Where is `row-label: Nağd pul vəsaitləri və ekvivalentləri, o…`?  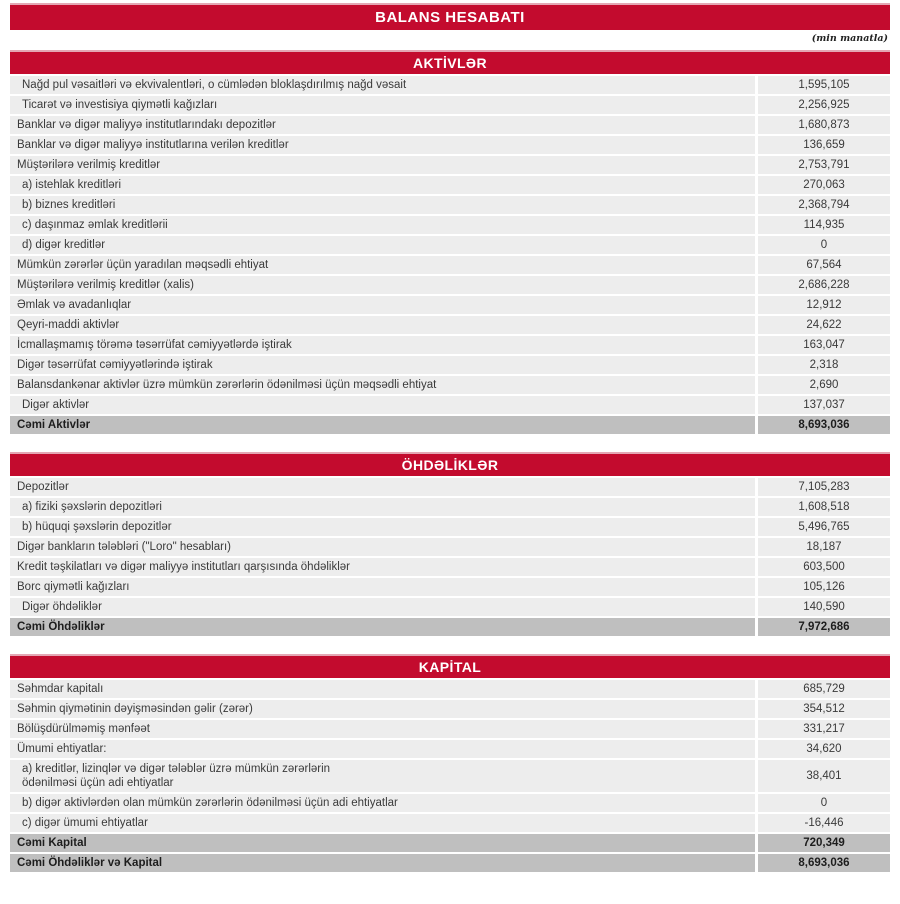
row-label: Nağd pul vəsaitləri və ekvivalentləri, o… is located at coordinates (382, 85).